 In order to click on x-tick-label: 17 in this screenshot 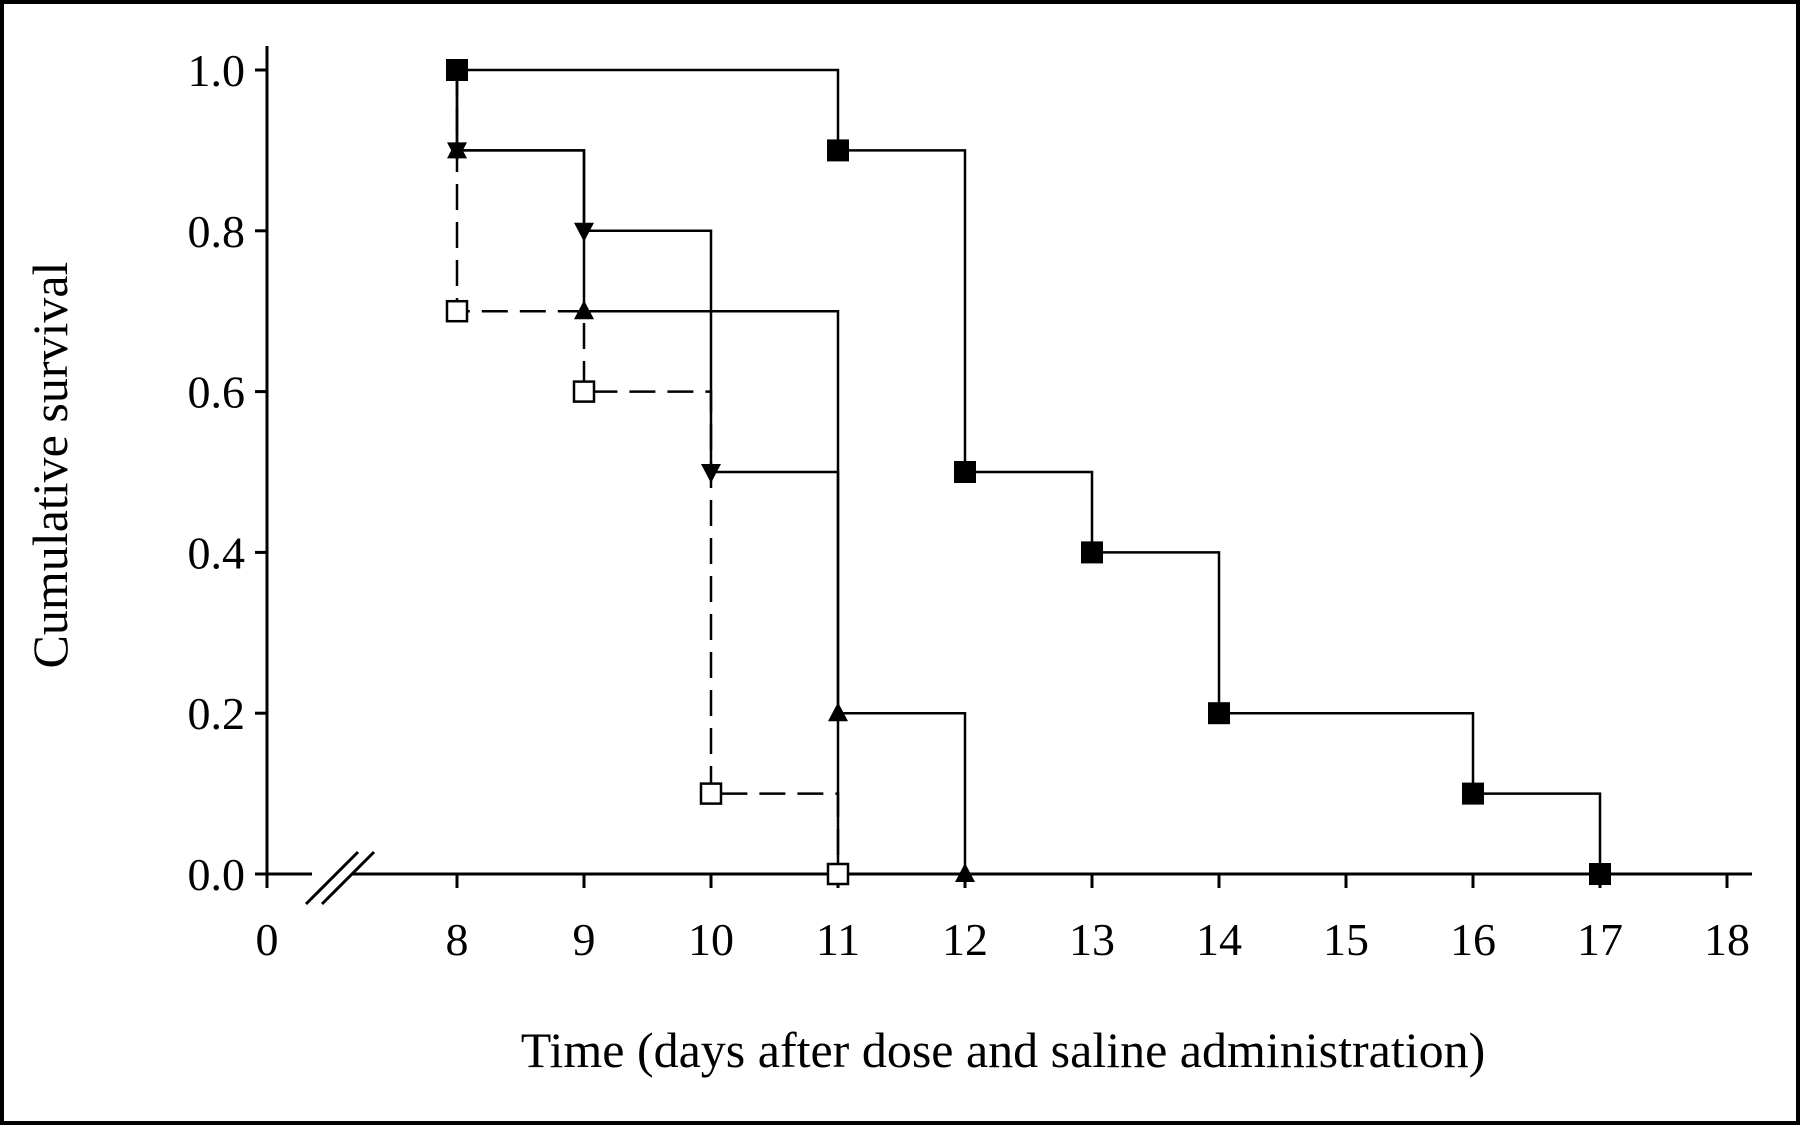, I will do `click(1600, 939)`.